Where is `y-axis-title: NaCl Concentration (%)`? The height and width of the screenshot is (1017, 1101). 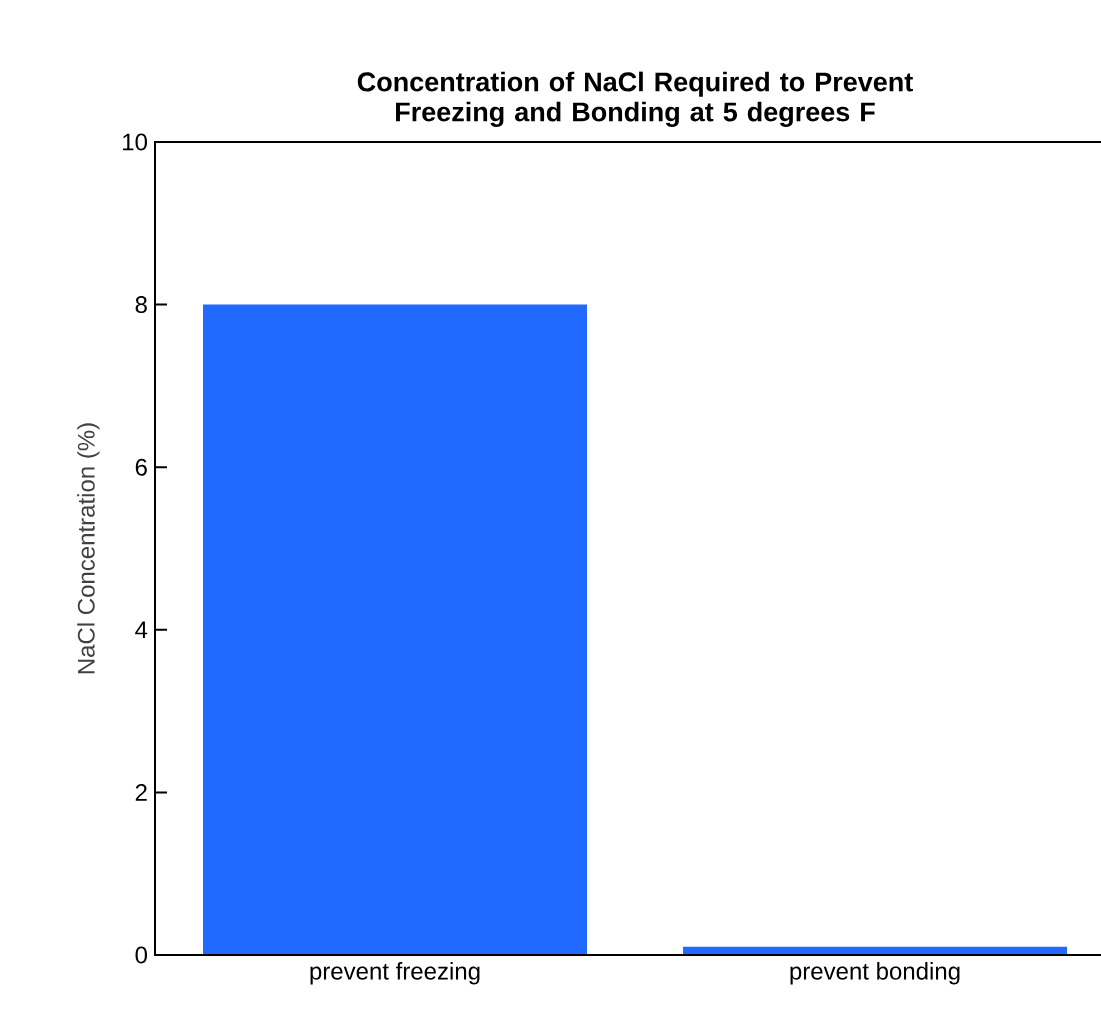
y-axis-title: NaCl Concentration (%) is located at coordinates (88, 548).